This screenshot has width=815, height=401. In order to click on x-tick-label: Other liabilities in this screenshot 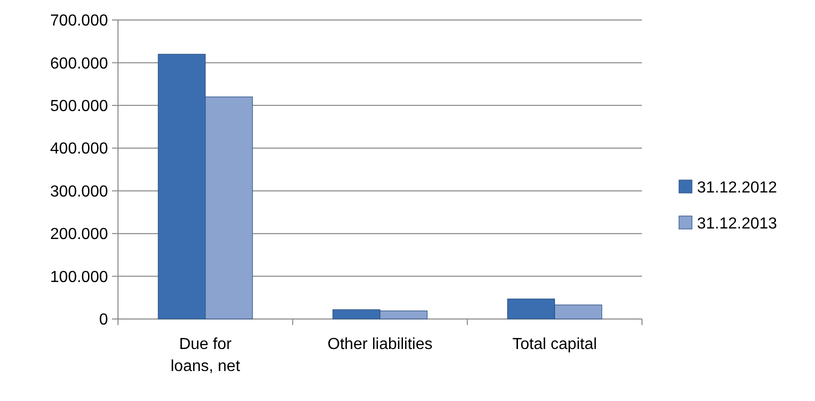, I will do `click(380, 344)`.